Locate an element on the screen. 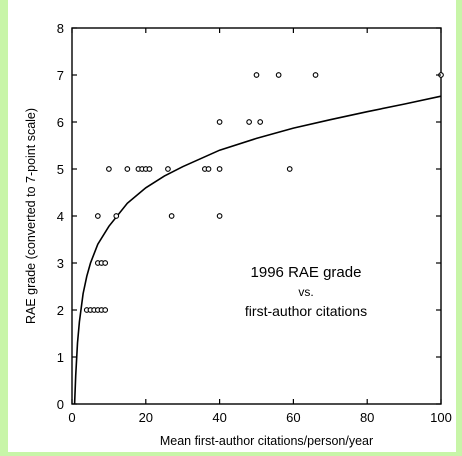 The image size is (462, 456). y-tick-label: 8 is located at coordinates (60, 28).